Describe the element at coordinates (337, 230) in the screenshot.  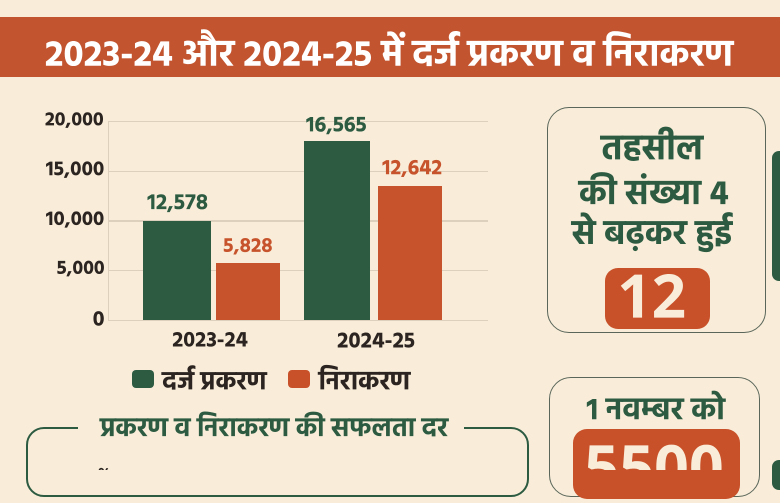
I see `bar-2024-25-darj-prakaran` at that location.